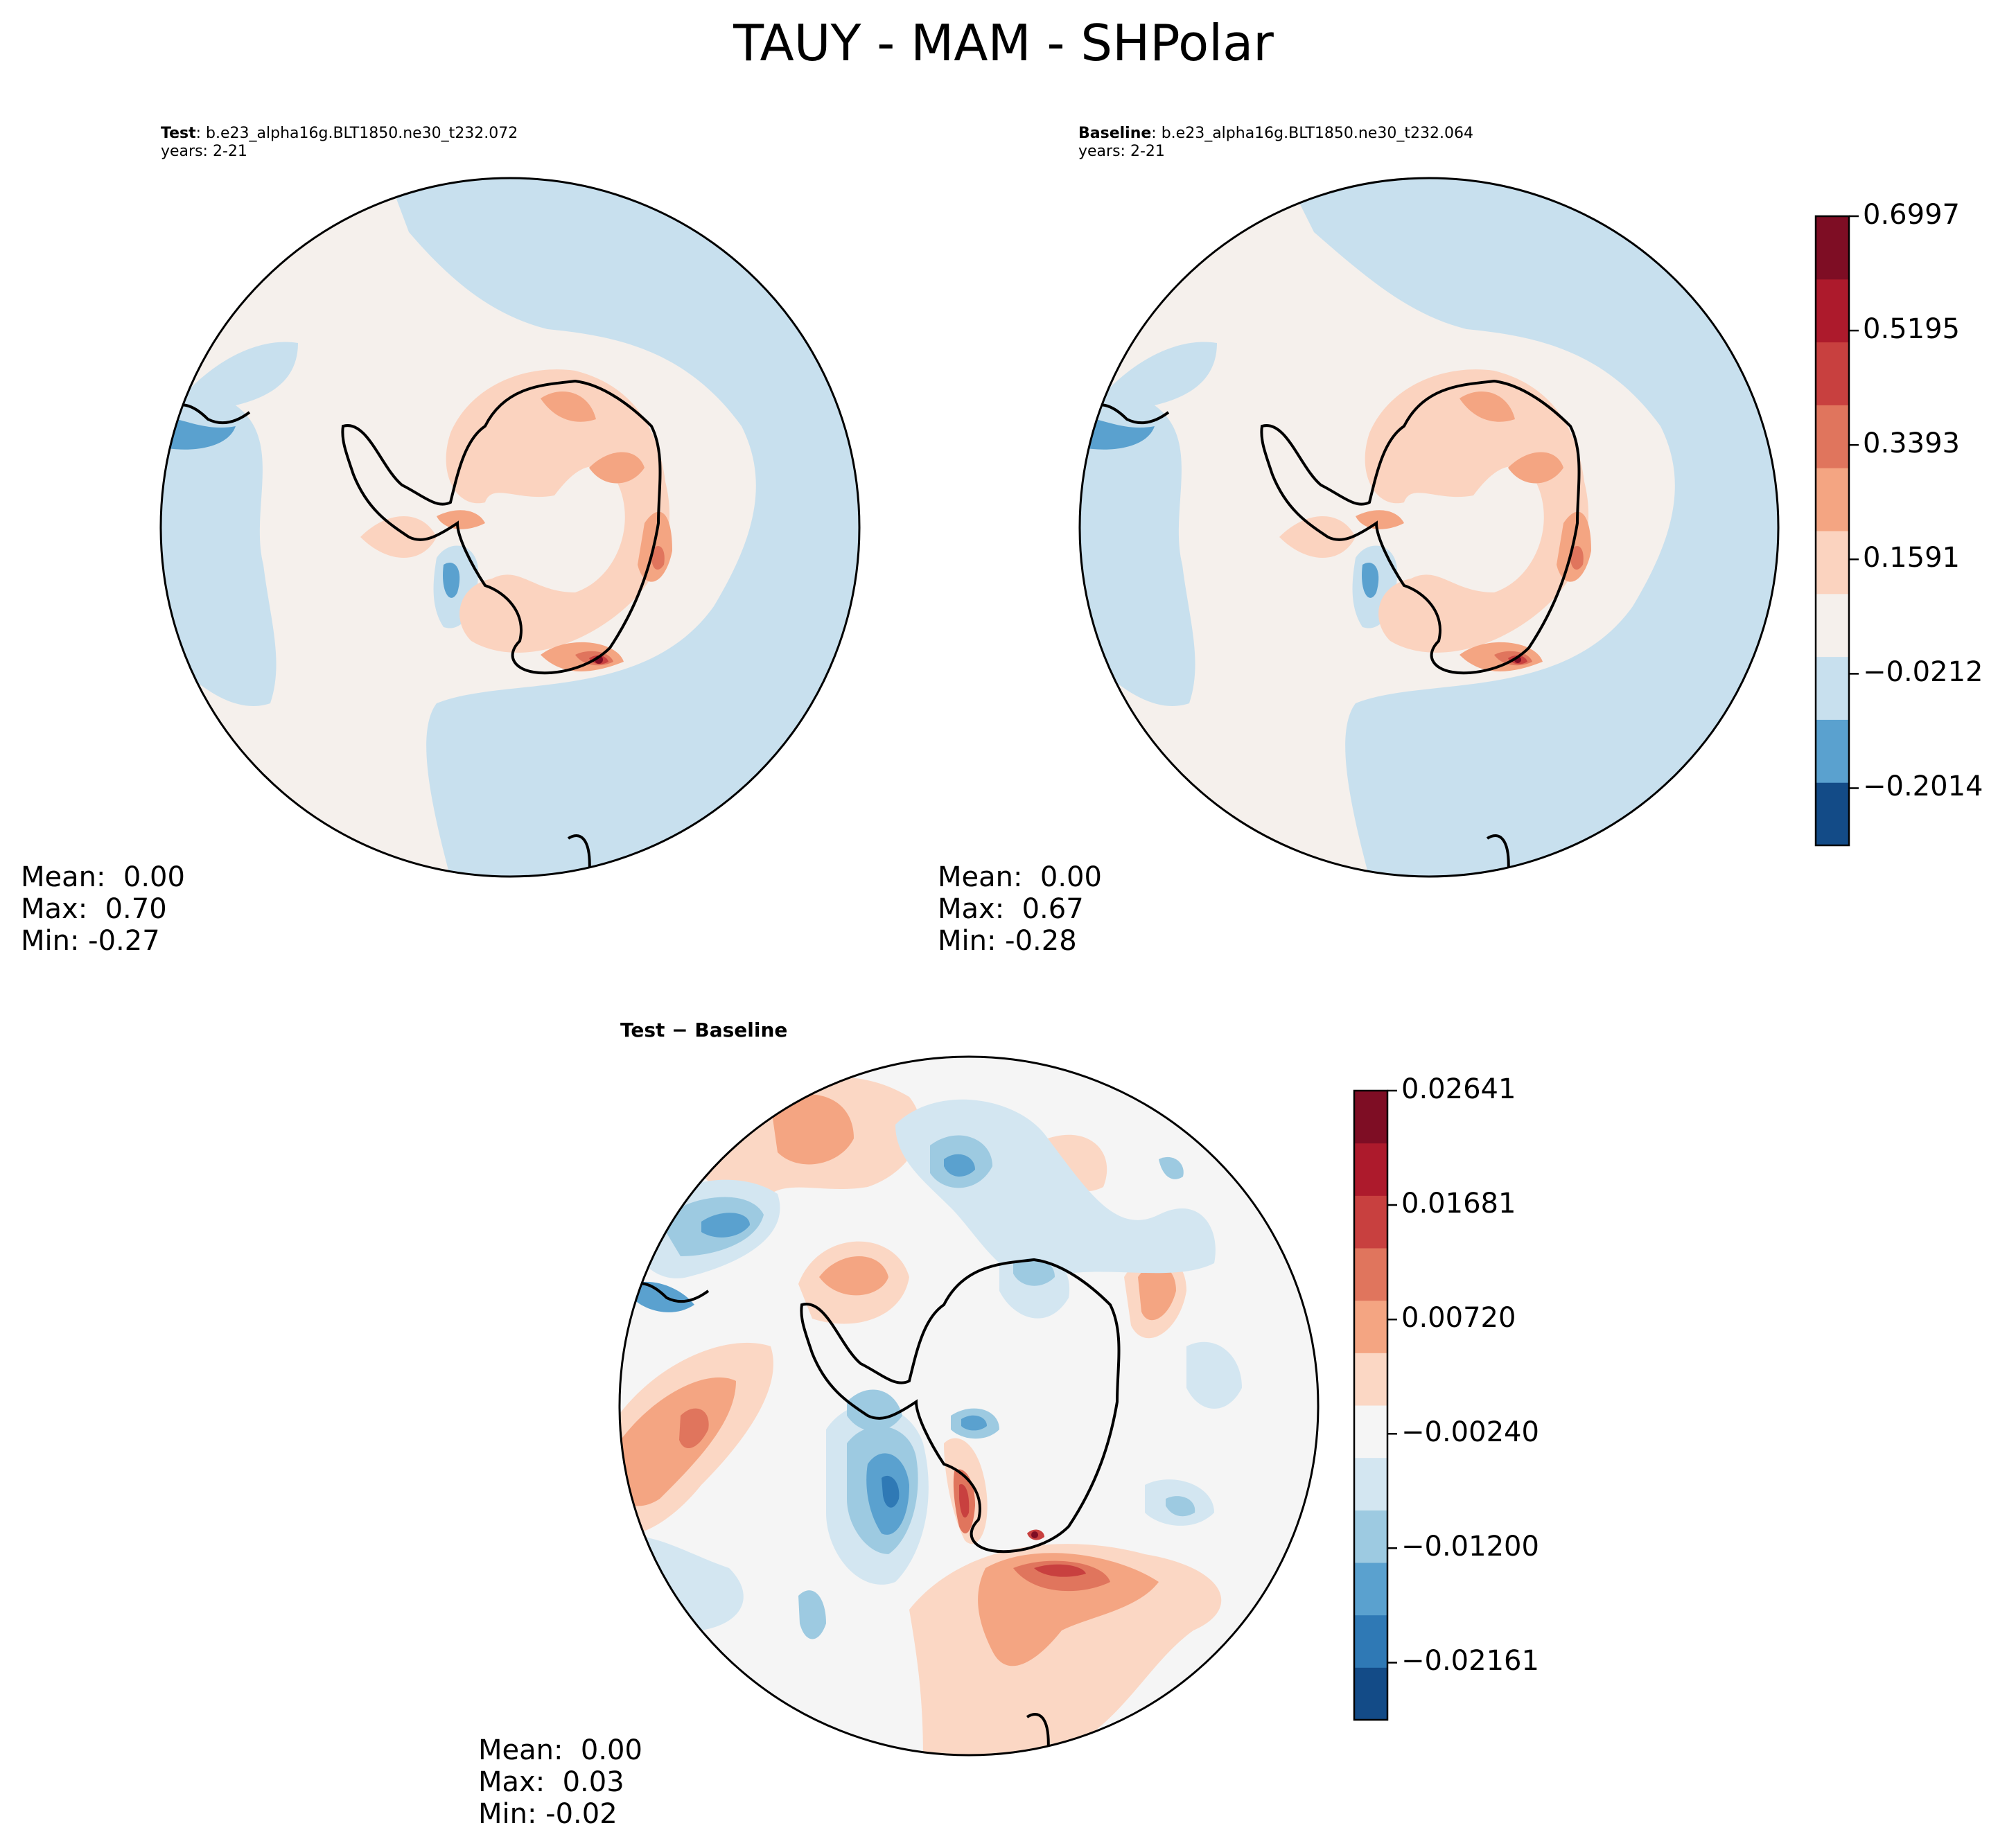 The image size is (2007, 1848). Describe the element at coordinates (1060, 1570) in the screenshot. I see `diff-field-positive-south-peak` at that location.